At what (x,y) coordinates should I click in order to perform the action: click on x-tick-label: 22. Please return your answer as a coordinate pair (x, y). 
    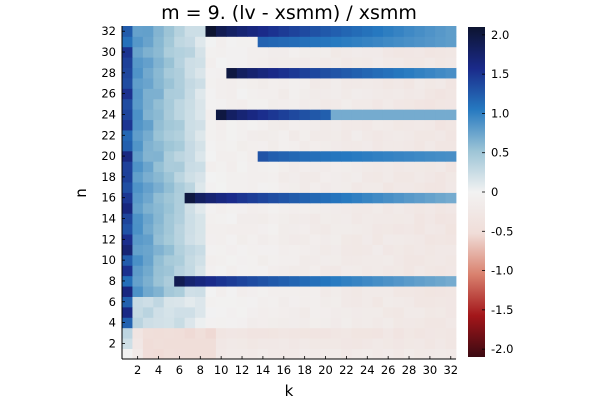
    Looking at the image, I should click on (346, 370).